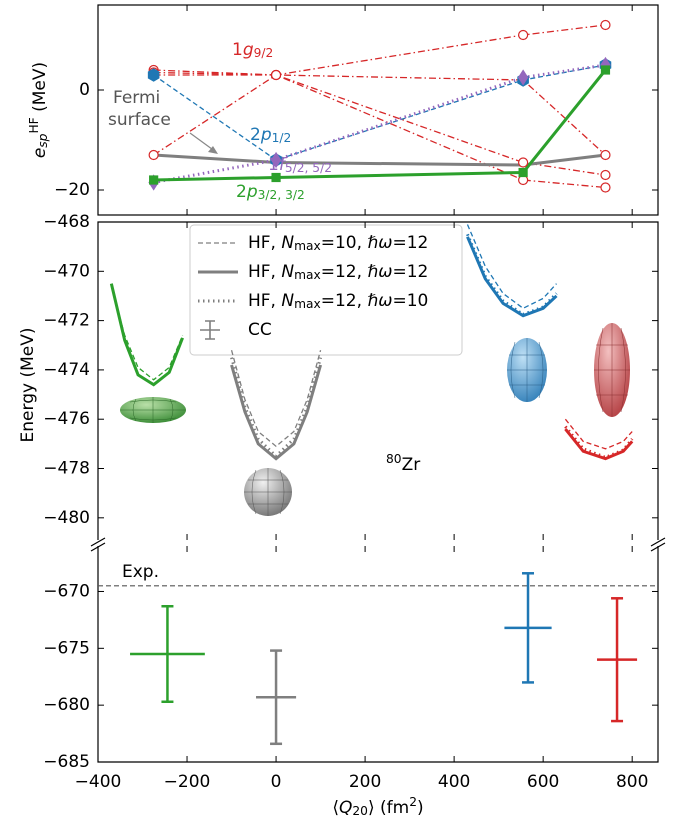 The height and width of the screenshot is (826, 685). Describe the element at coordinates (282, 138) in the screenshot. I see `text-segment: 1/2` at that location.